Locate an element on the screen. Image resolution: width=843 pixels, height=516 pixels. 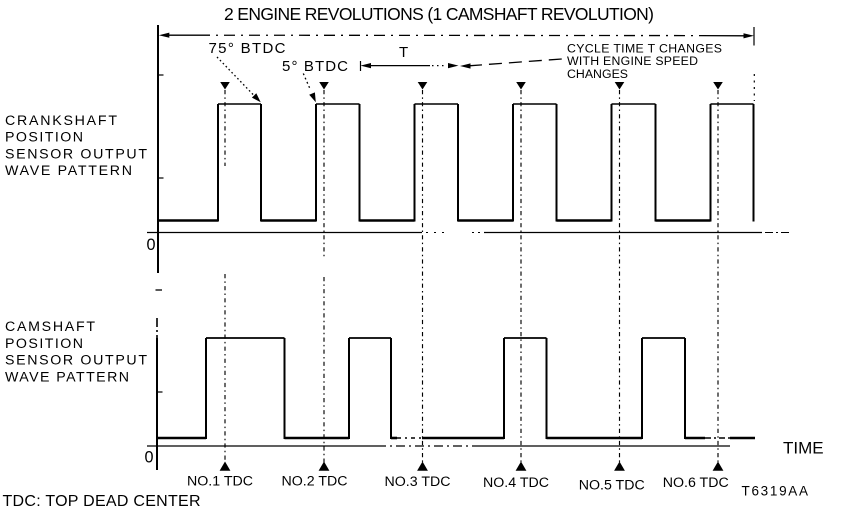
svg-text: CHANGES is located at coordinates (597, 74).